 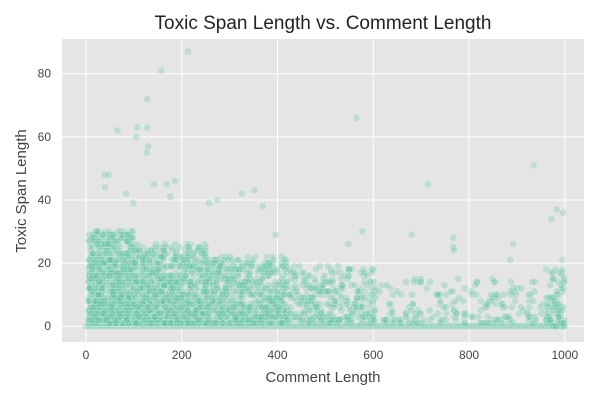 I want to click on y-tick-label: 20, so click(x=45, y=263).